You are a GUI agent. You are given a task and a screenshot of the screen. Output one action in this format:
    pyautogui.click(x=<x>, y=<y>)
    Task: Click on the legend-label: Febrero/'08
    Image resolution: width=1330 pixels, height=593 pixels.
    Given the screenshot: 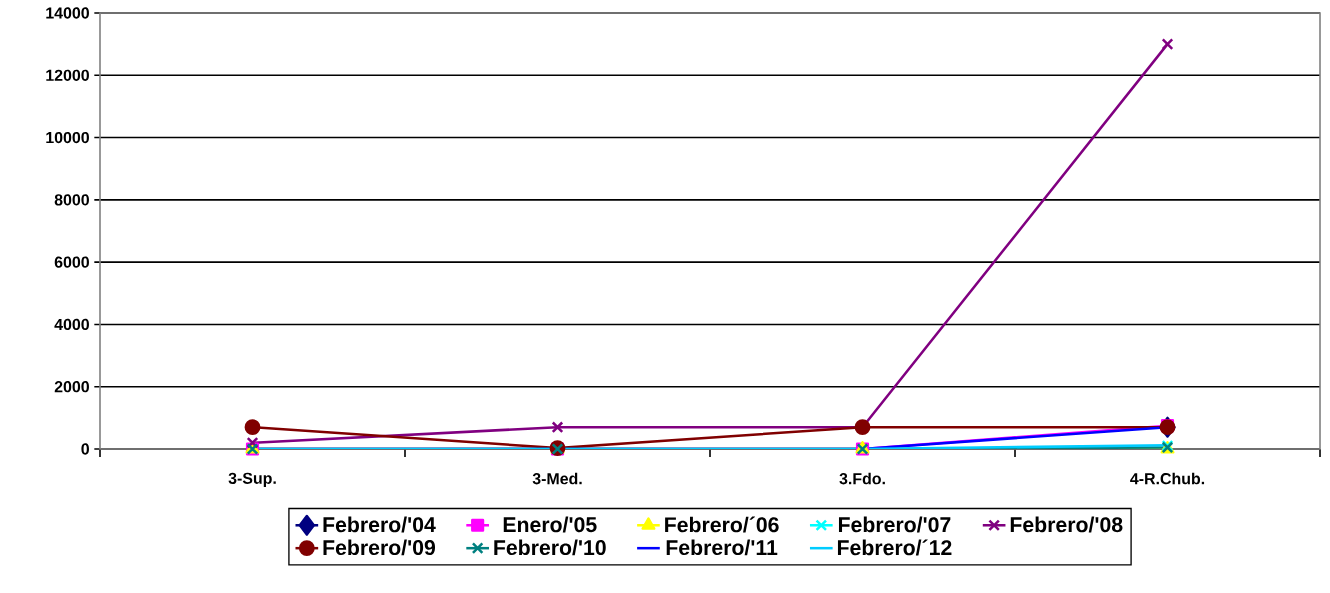 What is the action you would take?
    pyautogui.click(x=1066, y=524)
    